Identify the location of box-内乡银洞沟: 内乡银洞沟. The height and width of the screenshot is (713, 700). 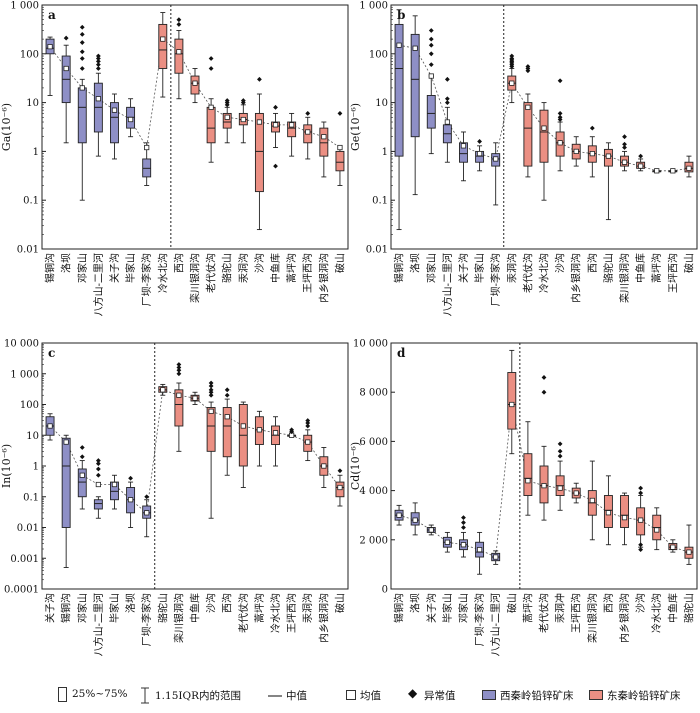
(624, 567).